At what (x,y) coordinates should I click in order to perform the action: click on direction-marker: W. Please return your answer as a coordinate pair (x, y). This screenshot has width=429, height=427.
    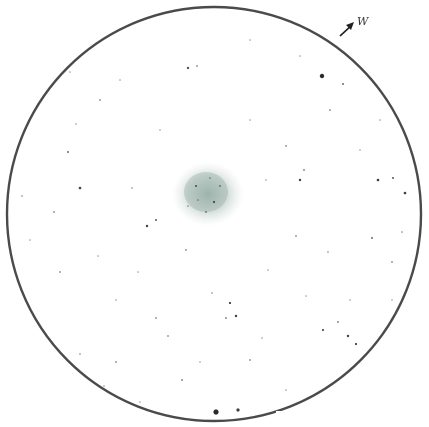
    Looking at the image, I should click on (354, 26).